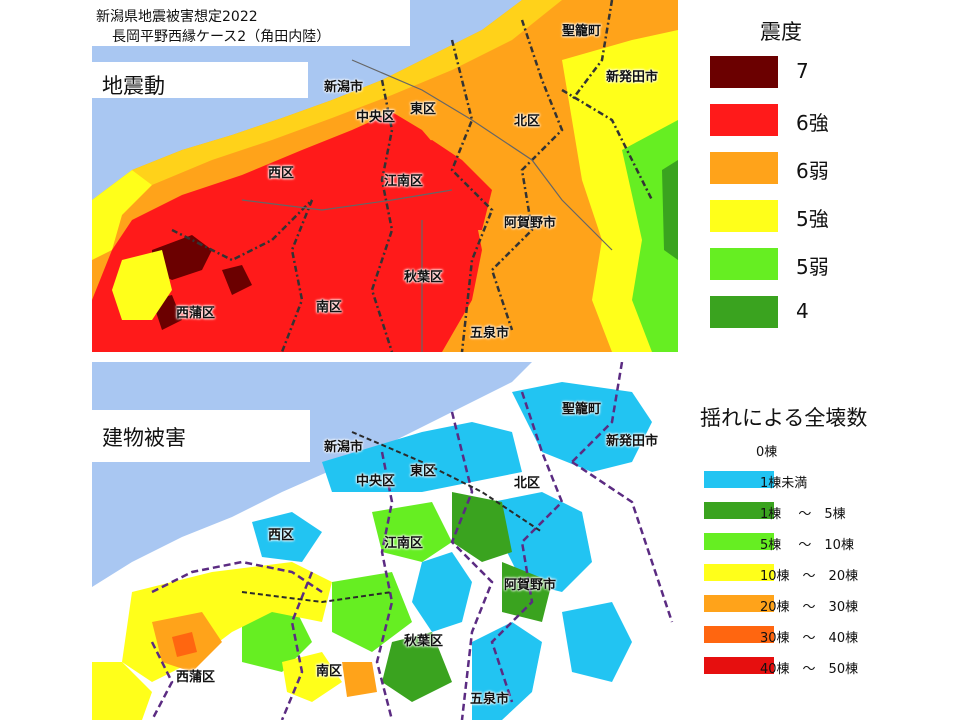  I want to click on panel-label-building-damage: 建物被害, so click(201, 436).